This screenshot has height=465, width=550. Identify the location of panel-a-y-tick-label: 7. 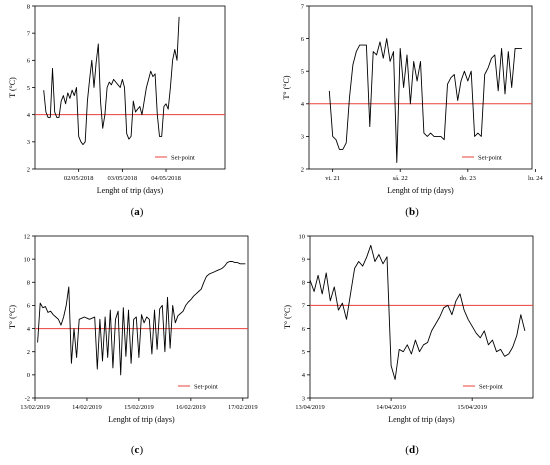
(29, 33).